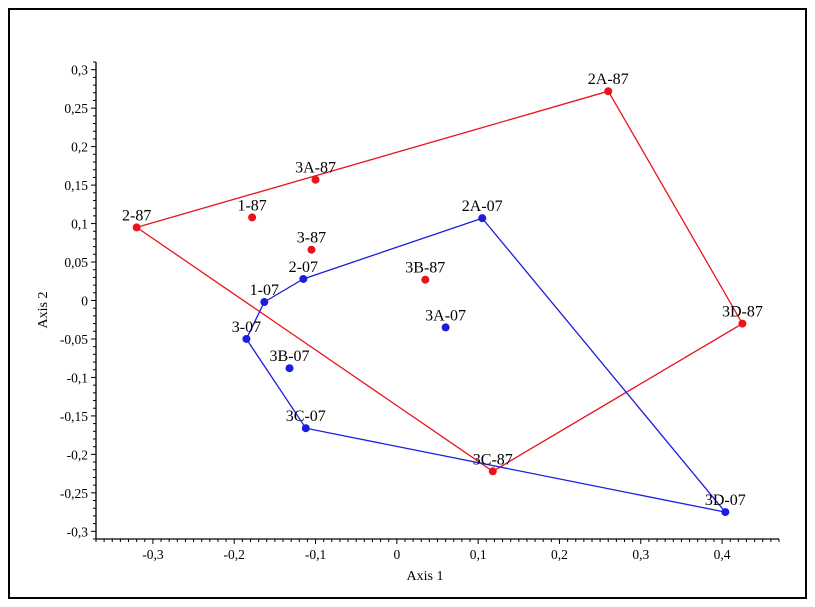  What do you see at coordinates (306, 416) in the screenshot?
I see `point-label: 3C-07` at bounding box center [306, 416].